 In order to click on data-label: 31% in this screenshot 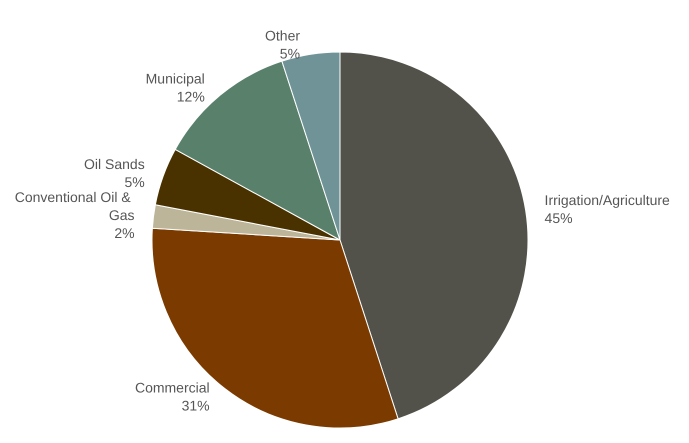, I will do `click(196, 405)`.